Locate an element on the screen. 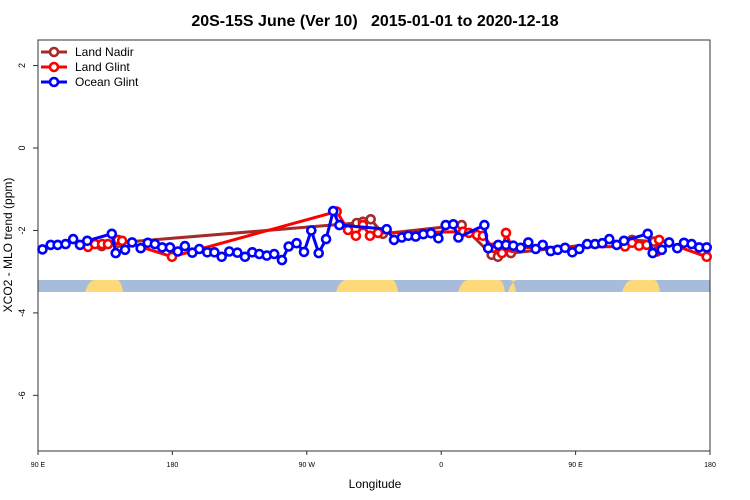 The image size is (750, 500). legend-label: Land Nadir is located at coordinates (104, 52).